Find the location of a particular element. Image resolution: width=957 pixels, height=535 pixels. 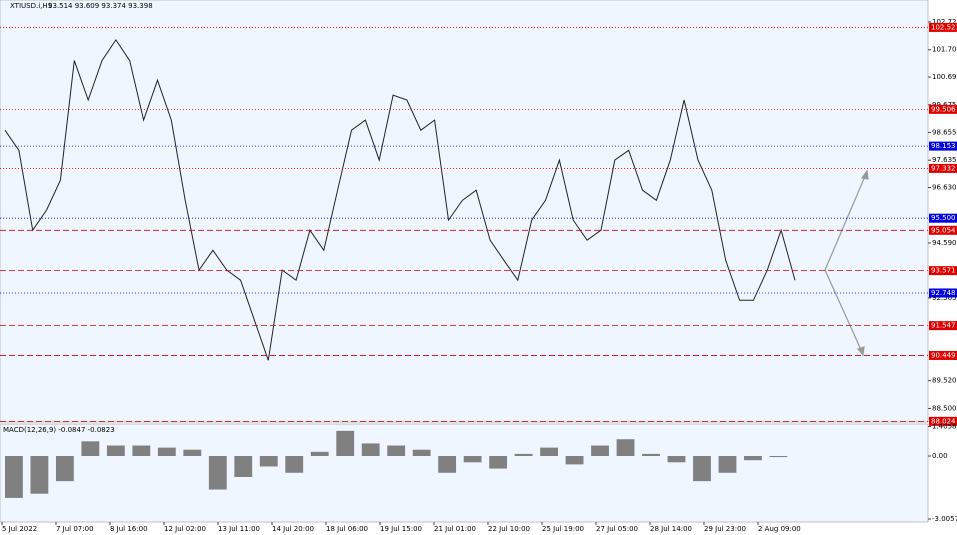

level-label: 88.024 is located at coordinates (943, 421).